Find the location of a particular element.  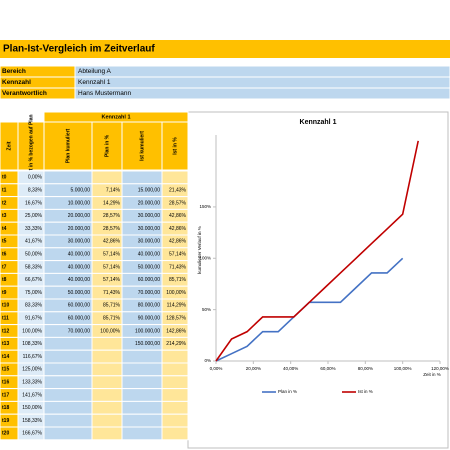

row-label: t20 is located at coordinates (5, 434).